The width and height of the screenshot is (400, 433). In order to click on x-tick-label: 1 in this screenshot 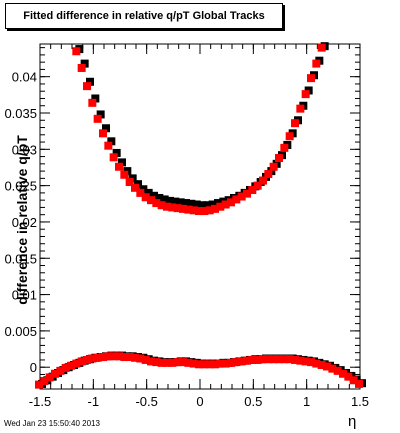, I will do `click(306, 401)`.